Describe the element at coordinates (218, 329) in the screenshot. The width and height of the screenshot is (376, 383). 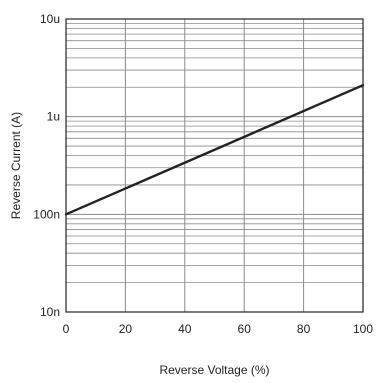
I see `x-axis-ticks: 0 20 40 60 80 100` at that location.